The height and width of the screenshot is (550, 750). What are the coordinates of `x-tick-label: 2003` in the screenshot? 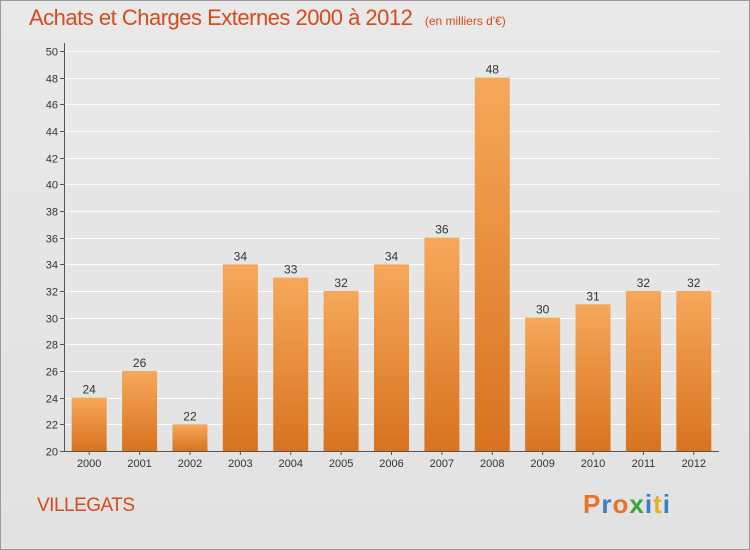 It's located at (240, 464).